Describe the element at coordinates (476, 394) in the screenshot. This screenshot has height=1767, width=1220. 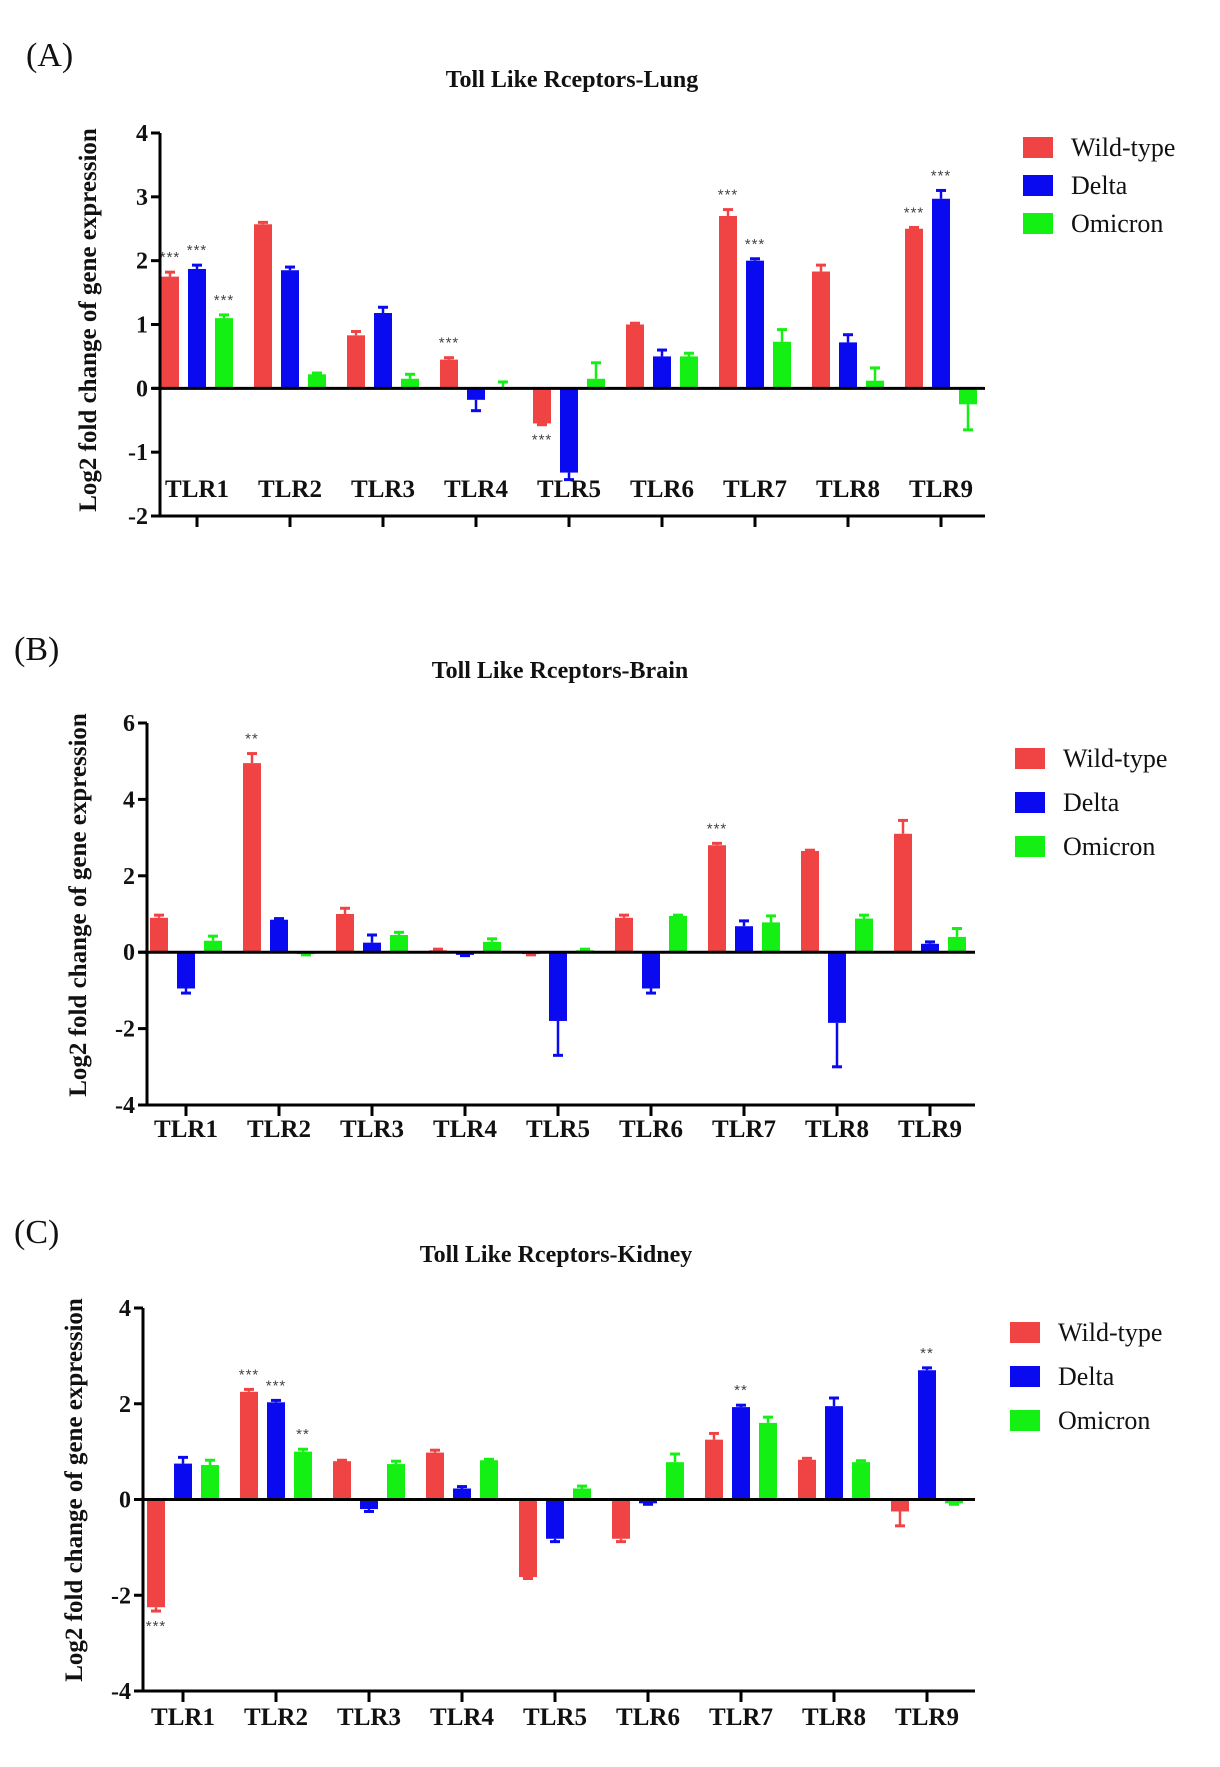
I see `bar-delta-tlr4` at that location.